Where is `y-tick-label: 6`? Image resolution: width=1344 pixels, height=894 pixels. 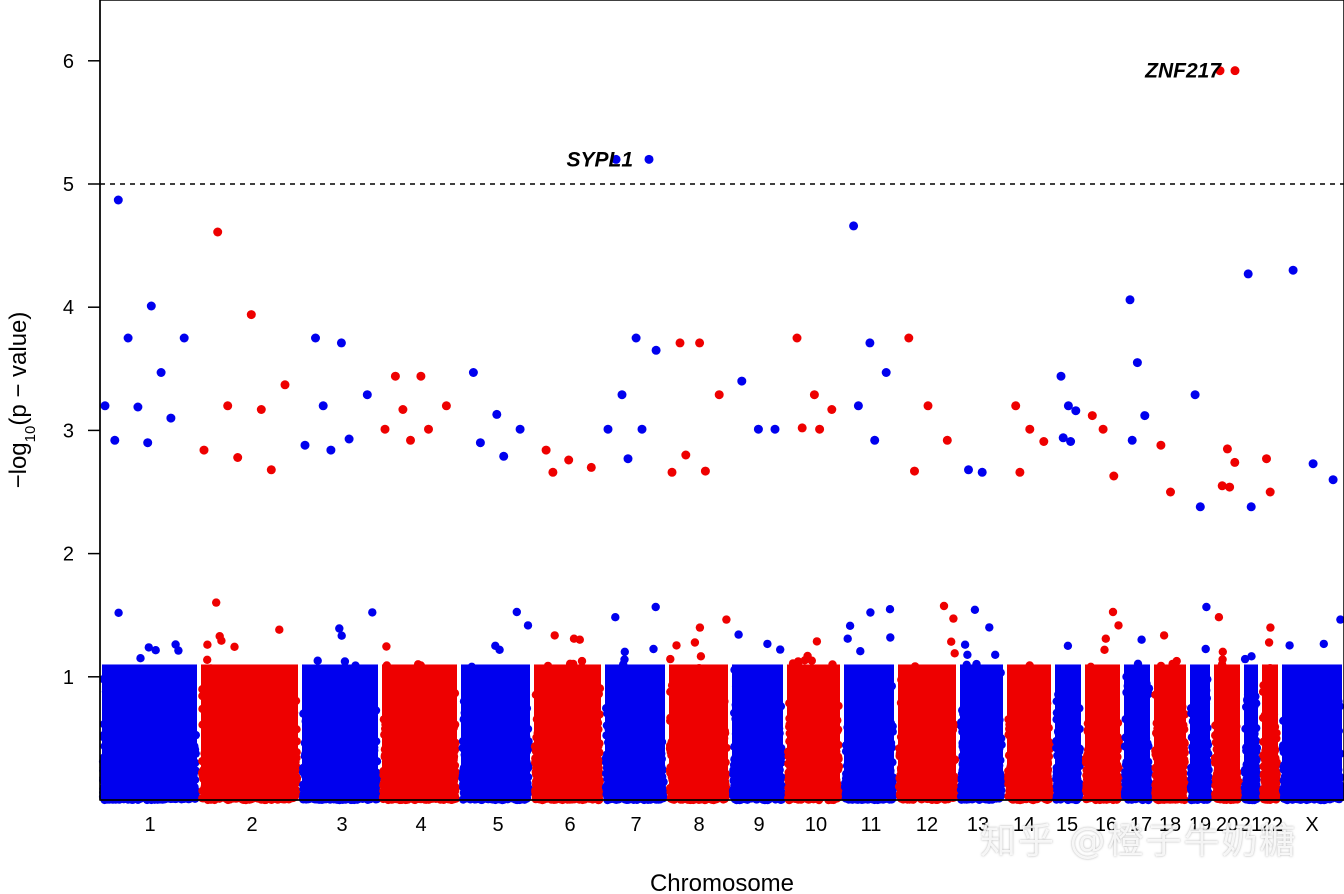
y-tick-label: 6 is located at coordinates (68, 62).